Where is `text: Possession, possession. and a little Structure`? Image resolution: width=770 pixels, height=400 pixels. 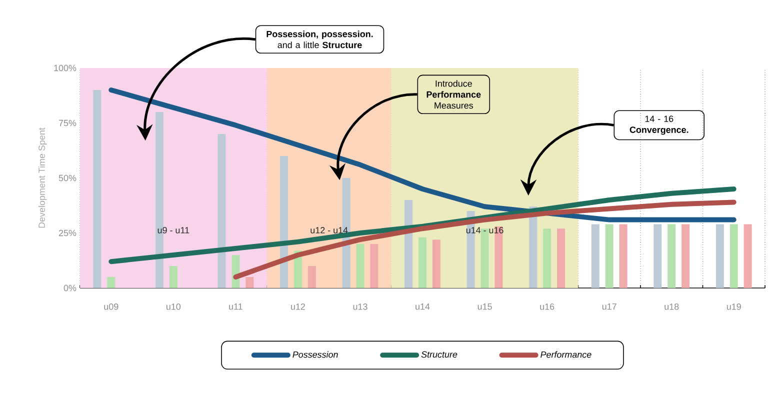
text: Possession, possession. and a little Structure is located at coordinates (319, 39).